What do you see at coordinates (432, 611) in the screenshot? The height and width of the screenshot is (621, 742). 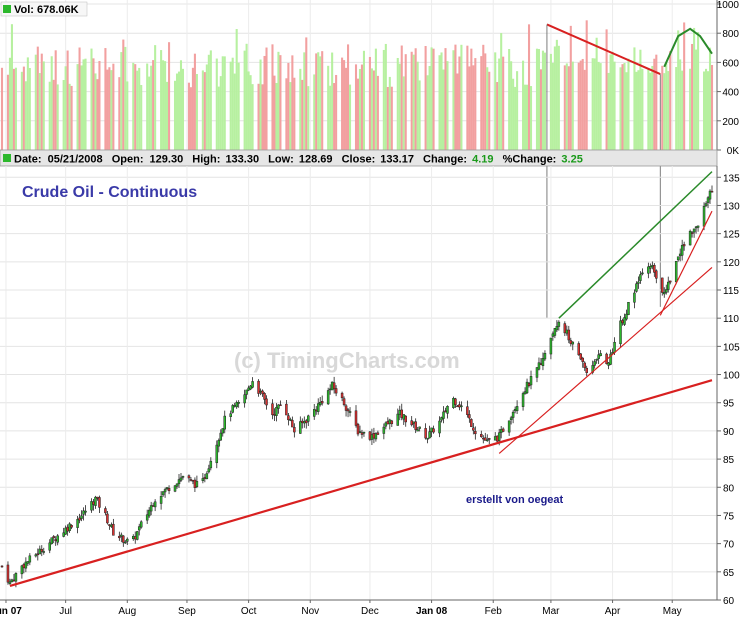 I see `x-tick-label: Jan 08` at bounding box center [432, 611].